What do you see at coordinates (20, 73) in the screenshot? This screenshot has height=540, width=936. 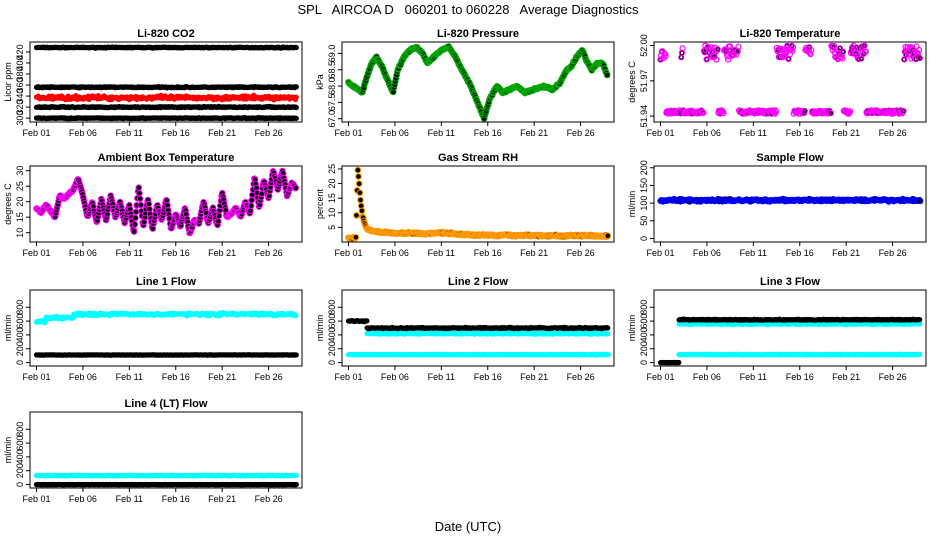 I see `y-tick-label: 380` at bounding box center [20, 73].